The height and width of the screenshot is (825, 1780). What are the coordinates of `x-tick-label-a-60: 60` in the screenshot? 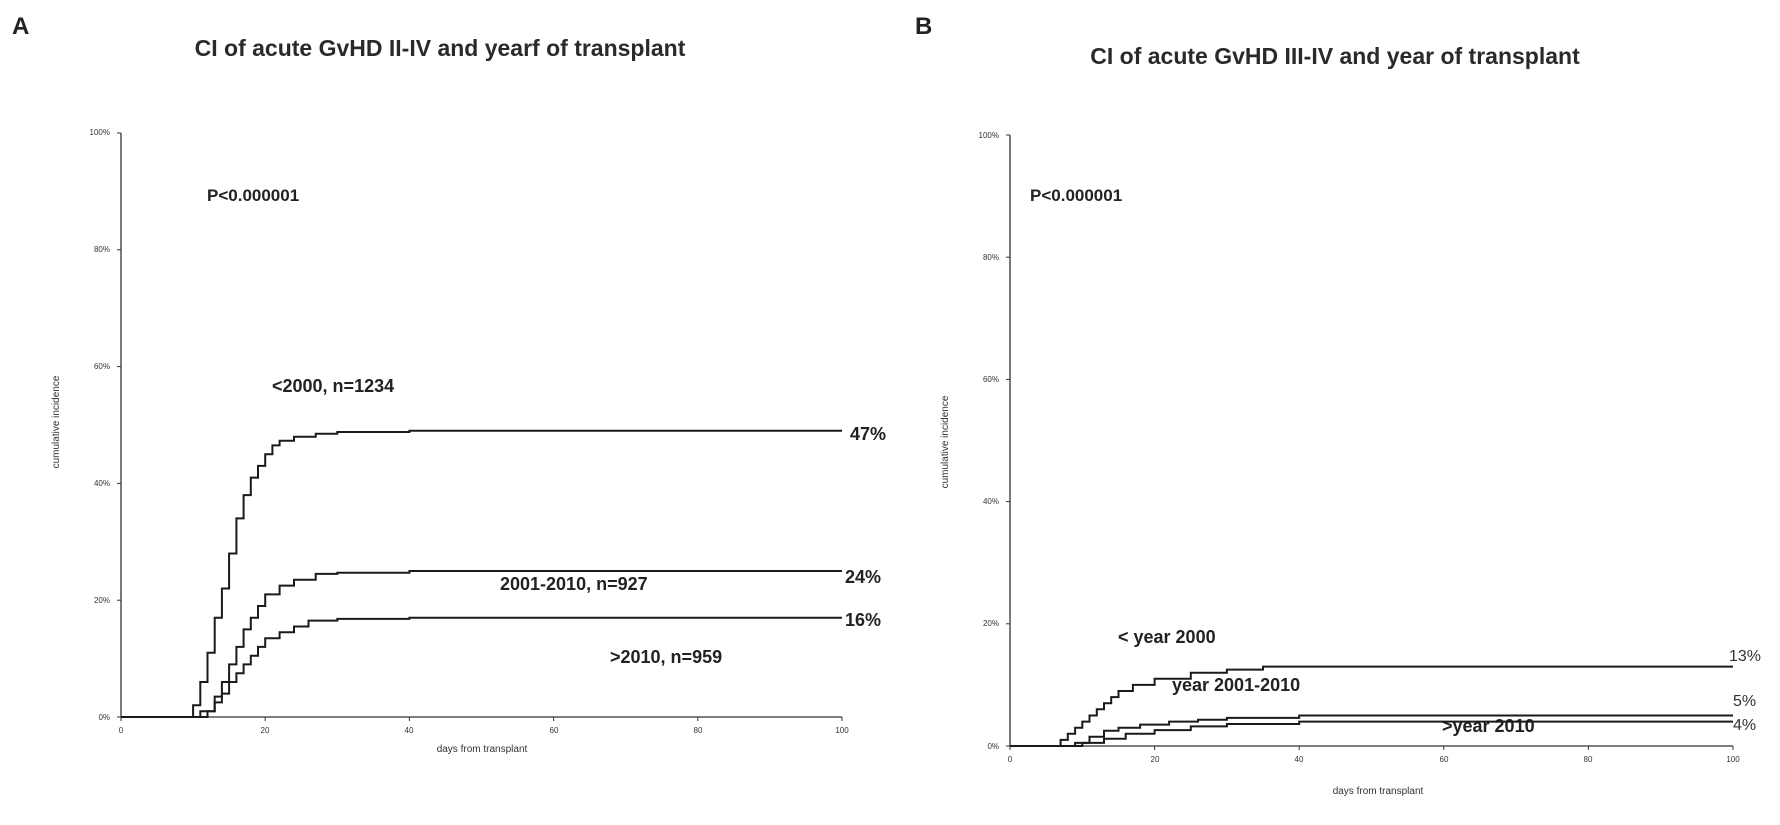 It's located at (554, 730).